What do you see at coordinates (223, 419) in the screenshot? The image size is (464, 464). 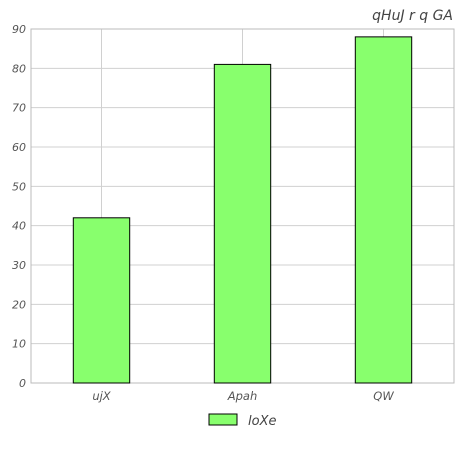 I see `legend-swatch` at bounding box center [223, 419].